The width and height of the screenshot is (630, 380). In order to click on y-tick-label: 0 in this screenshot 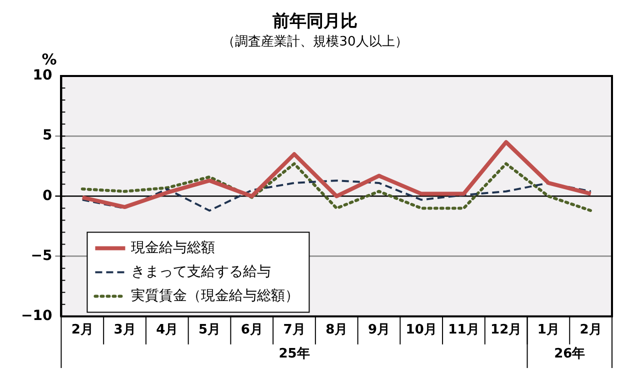, I will do `click(47, 196)`.